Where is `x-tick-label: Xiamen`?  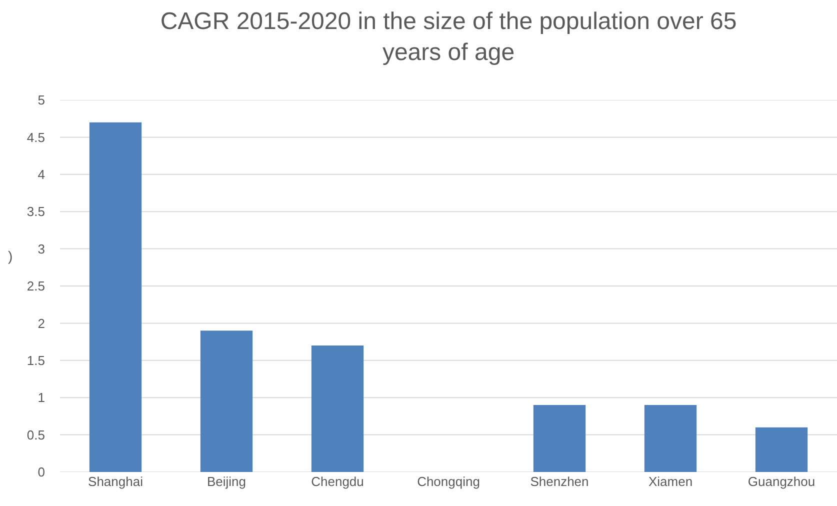
x-tick-label: Xiamen is located at coordinates (670, 481).